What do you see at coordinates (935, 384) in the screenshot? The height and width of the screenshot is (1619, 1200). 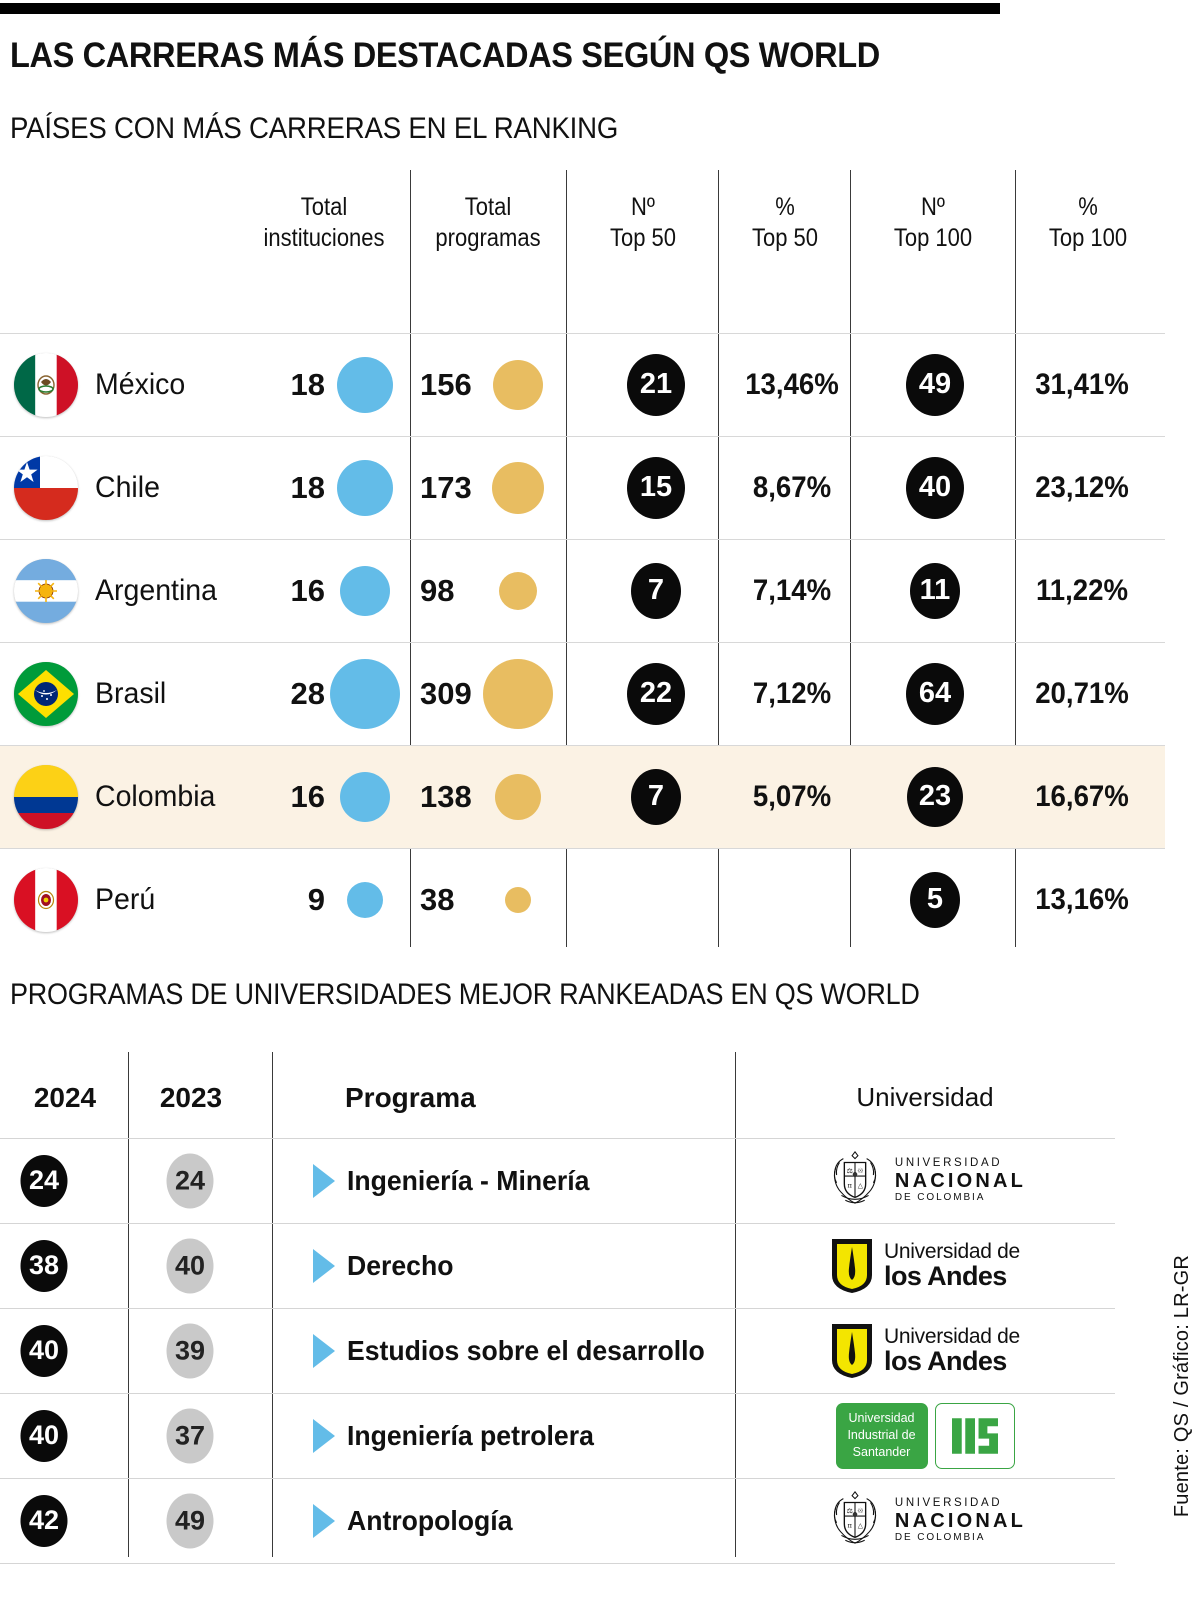 I see `n-top100-badge: 49` at bounding box center [935, 384].